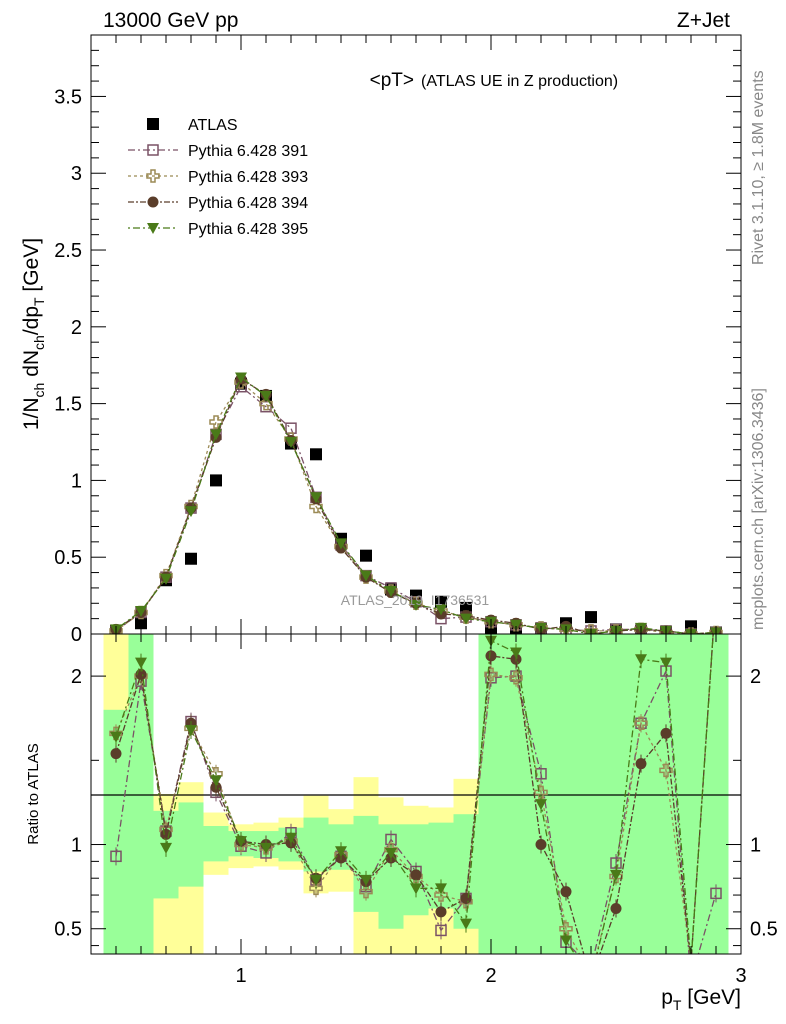 This screenshot has height=1024, width=786. I want to click on mcplots-label: mcplots.cern.ch [arXiv:1306.3436], so click(758, 509).